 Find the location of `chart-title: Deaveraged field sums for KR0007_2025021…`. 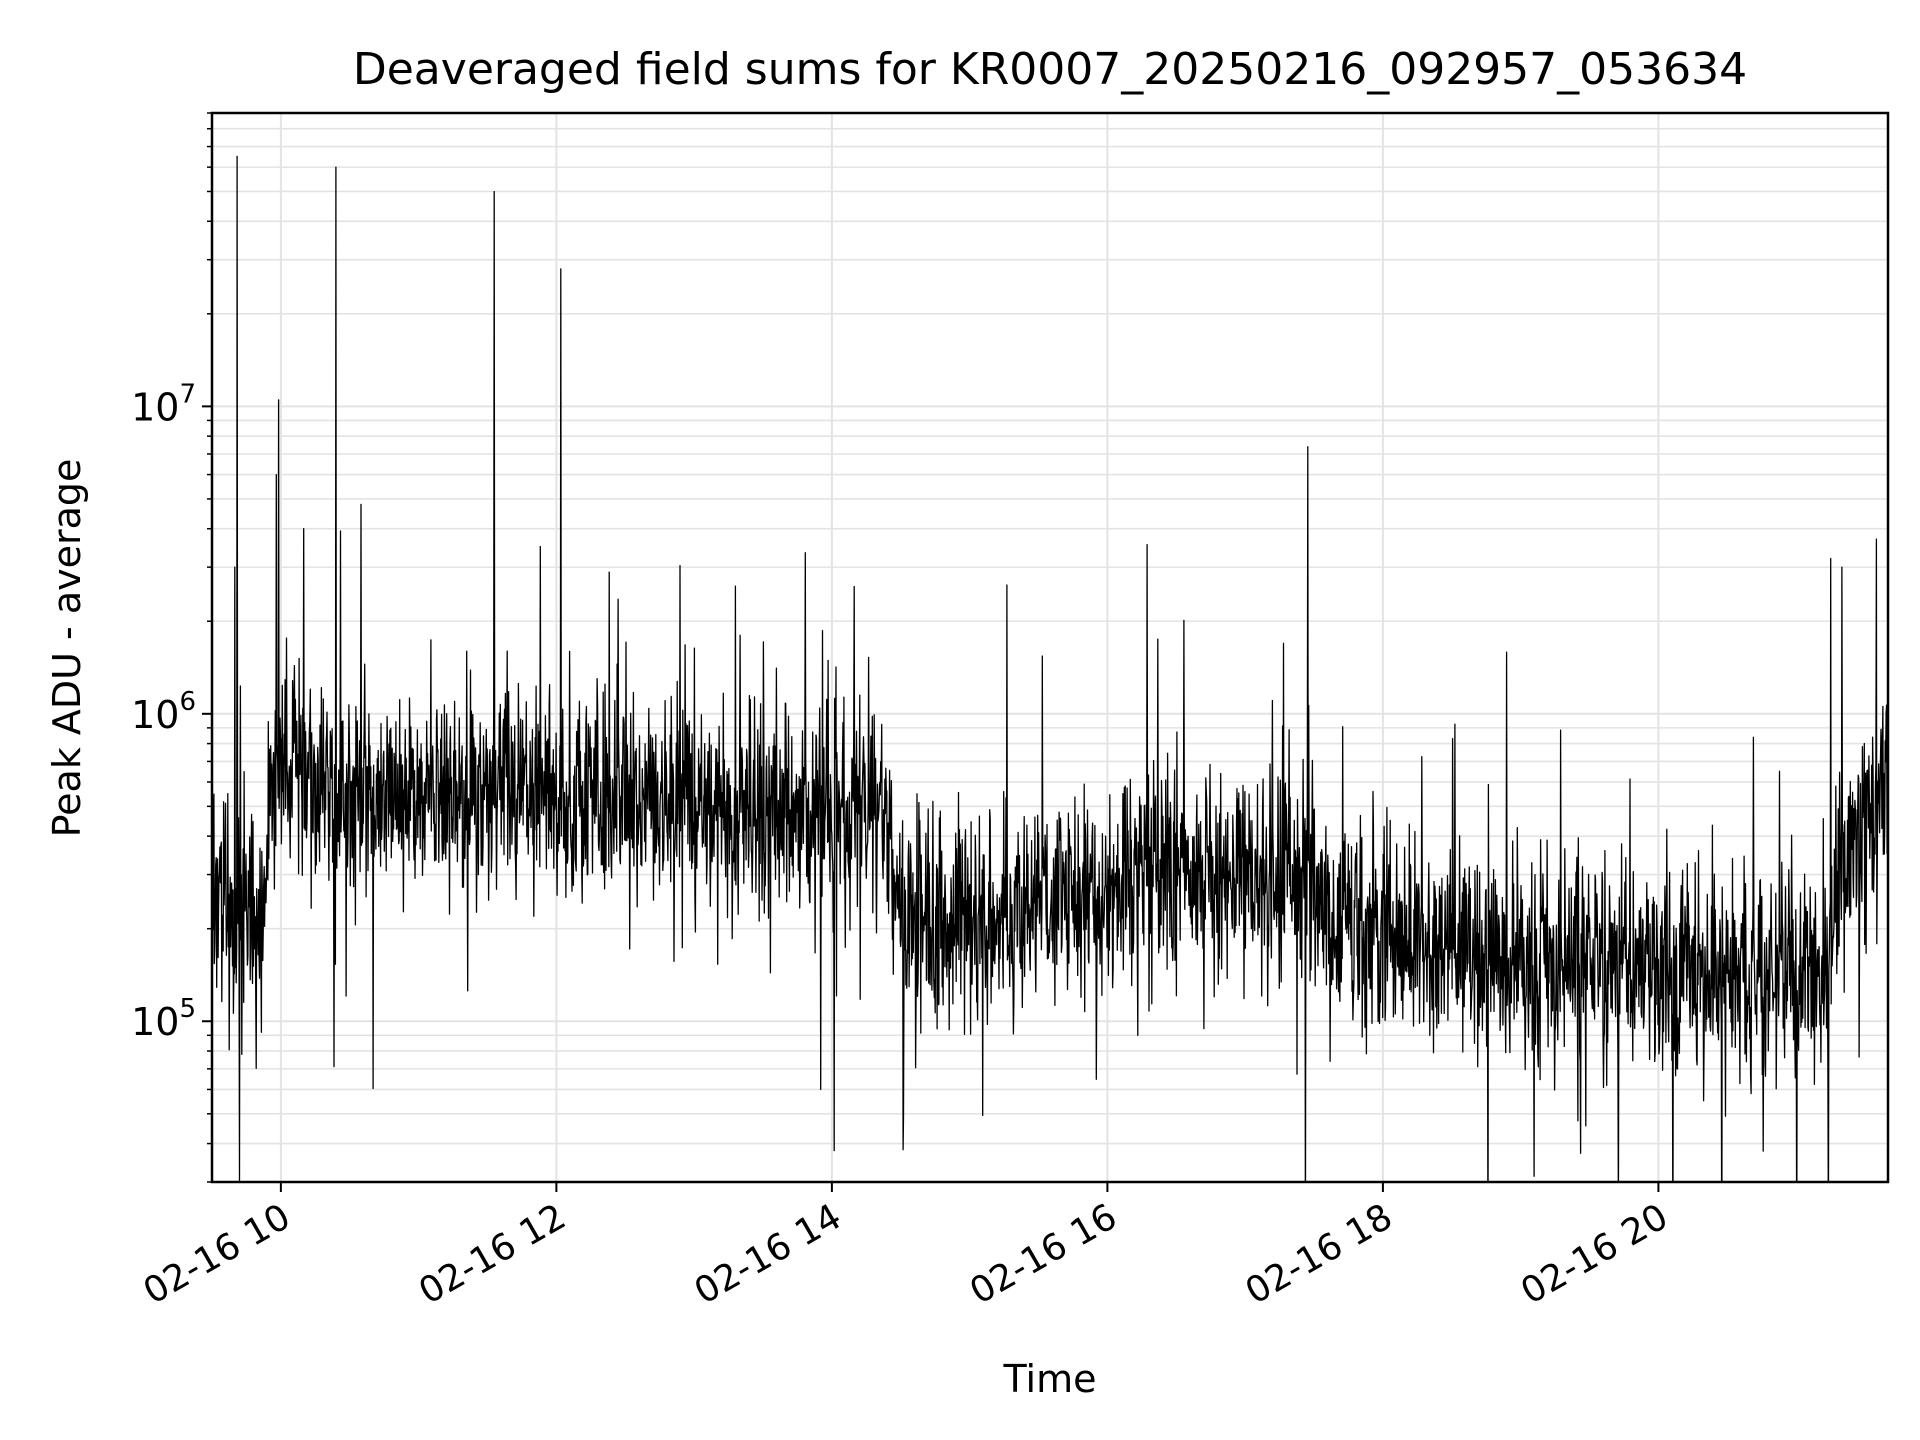

chart-title: Deaveraged field sums for KR0007_2025021… is located at coordinates (1050, 69).